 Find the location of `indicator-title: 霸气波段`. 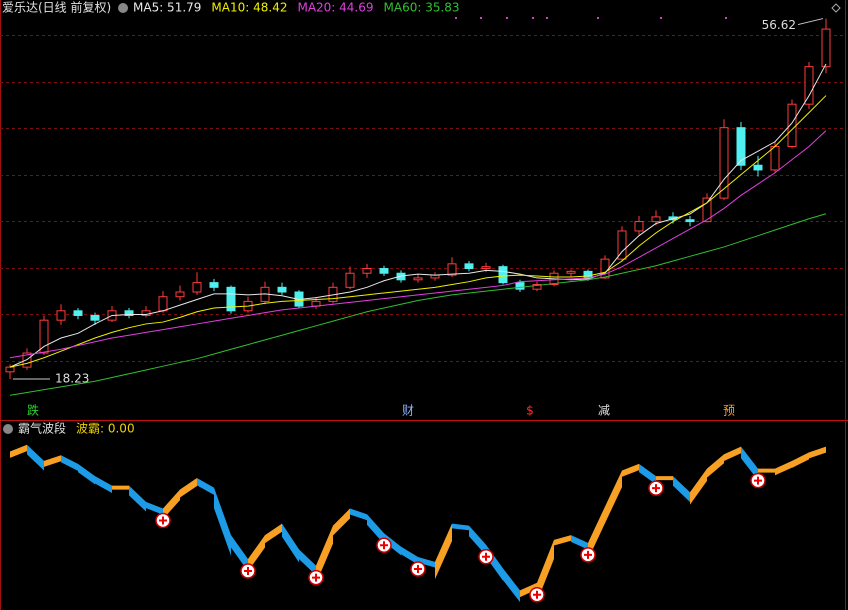

indicator-title: 霸气波段 is located at coordinates (42, 428).